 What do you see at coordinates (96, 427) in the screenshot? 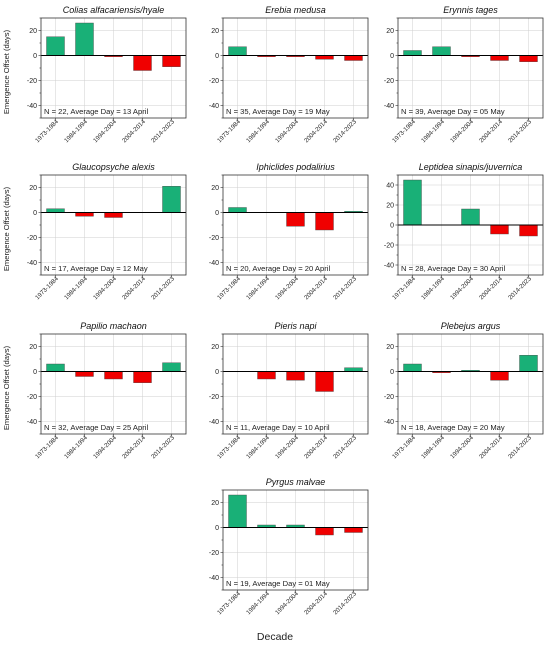
I see `panel-annotation: N = 32, Average Day = 25 April` at bounding box center [96, 427].